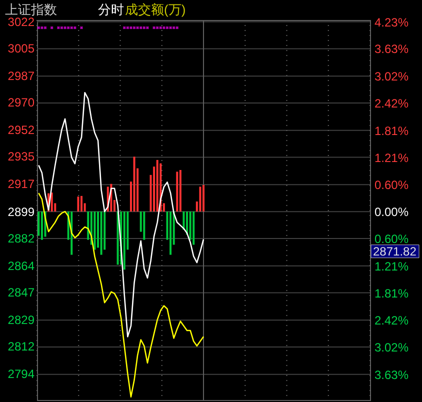  What do you see at coordinates (21, 76) in the screenshot?
I see `y-tick-label: 2987` at bounding box center [21, 76].